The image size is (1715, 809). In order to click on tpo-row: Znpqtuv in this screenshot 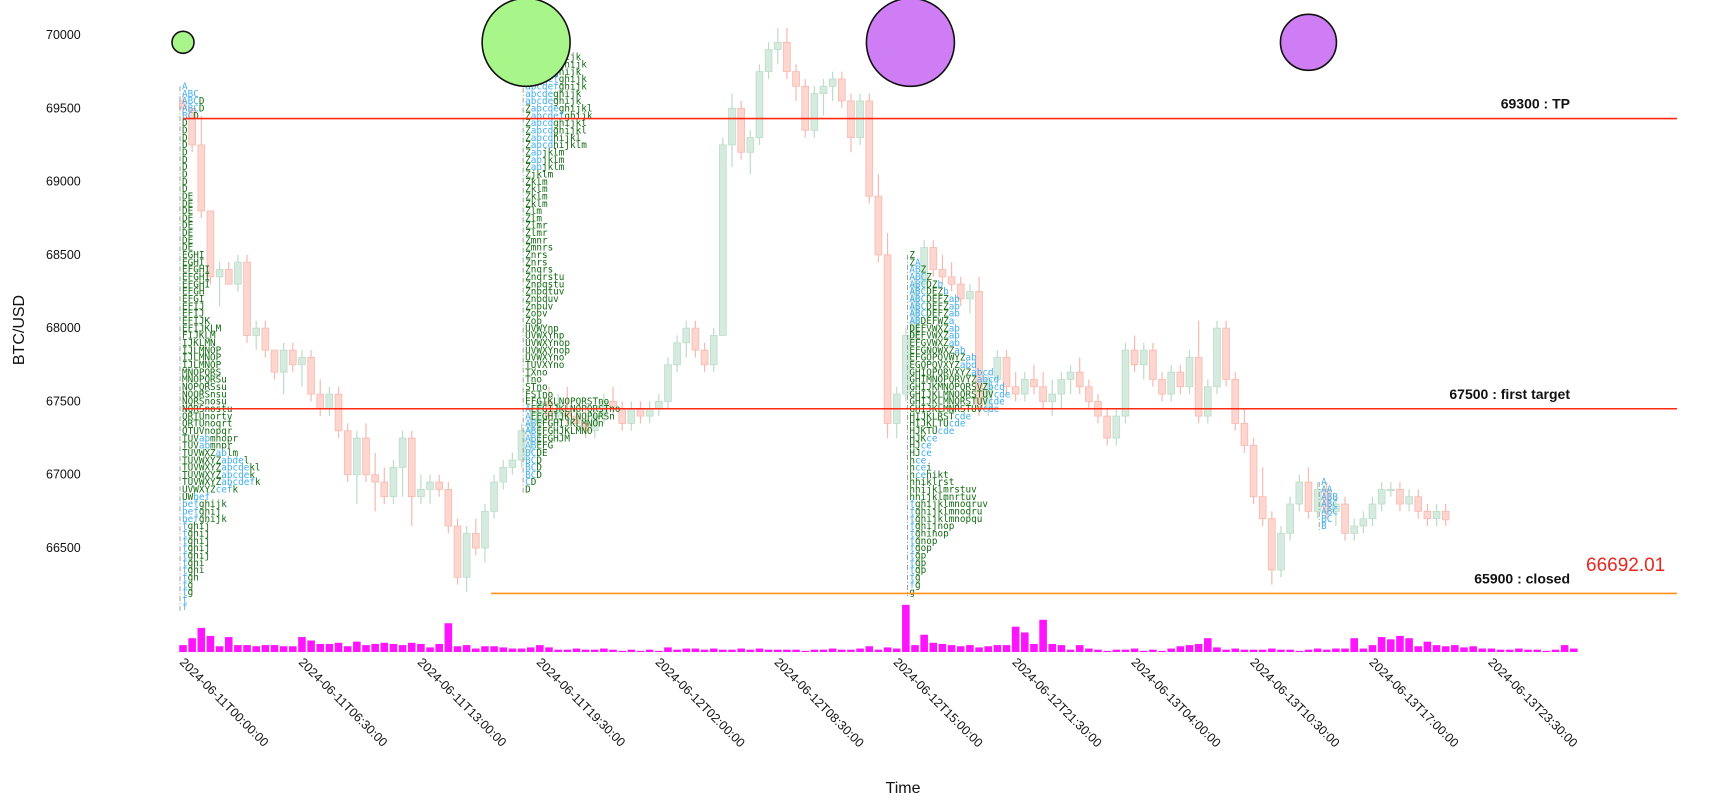, I will do `click(545, 292)`.